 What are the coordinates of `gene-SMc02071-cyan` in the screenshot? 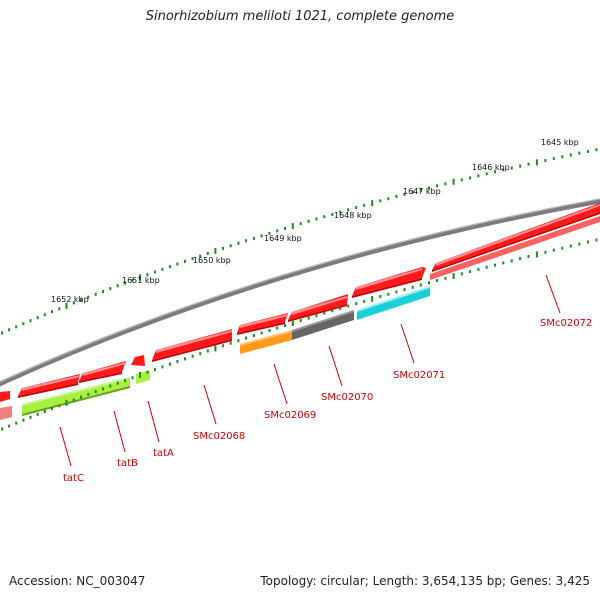 It's located at (393, 303).